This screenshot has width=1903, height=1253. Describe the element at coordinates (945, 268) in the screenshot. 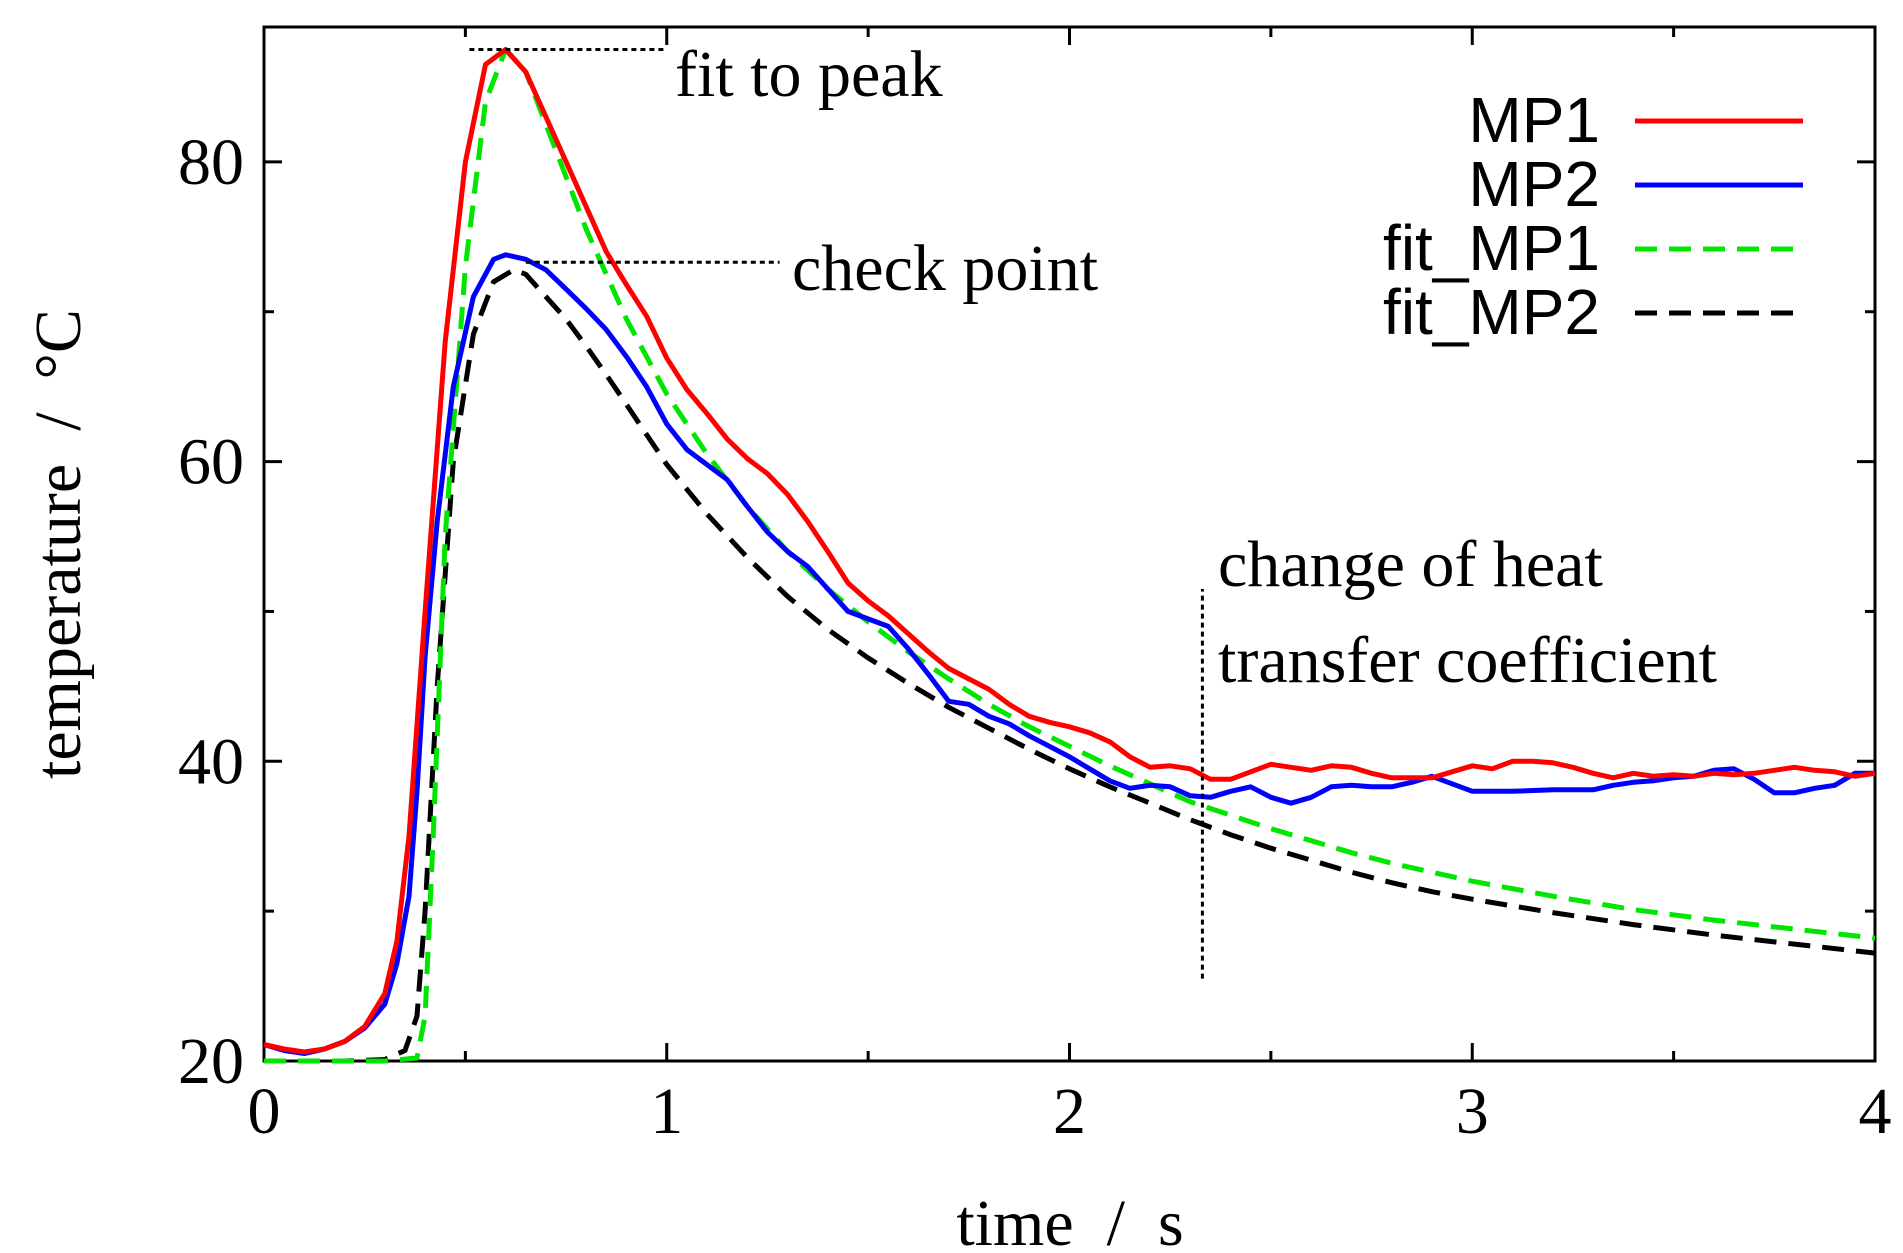

I see `annotation-check-point: check point` at that location.